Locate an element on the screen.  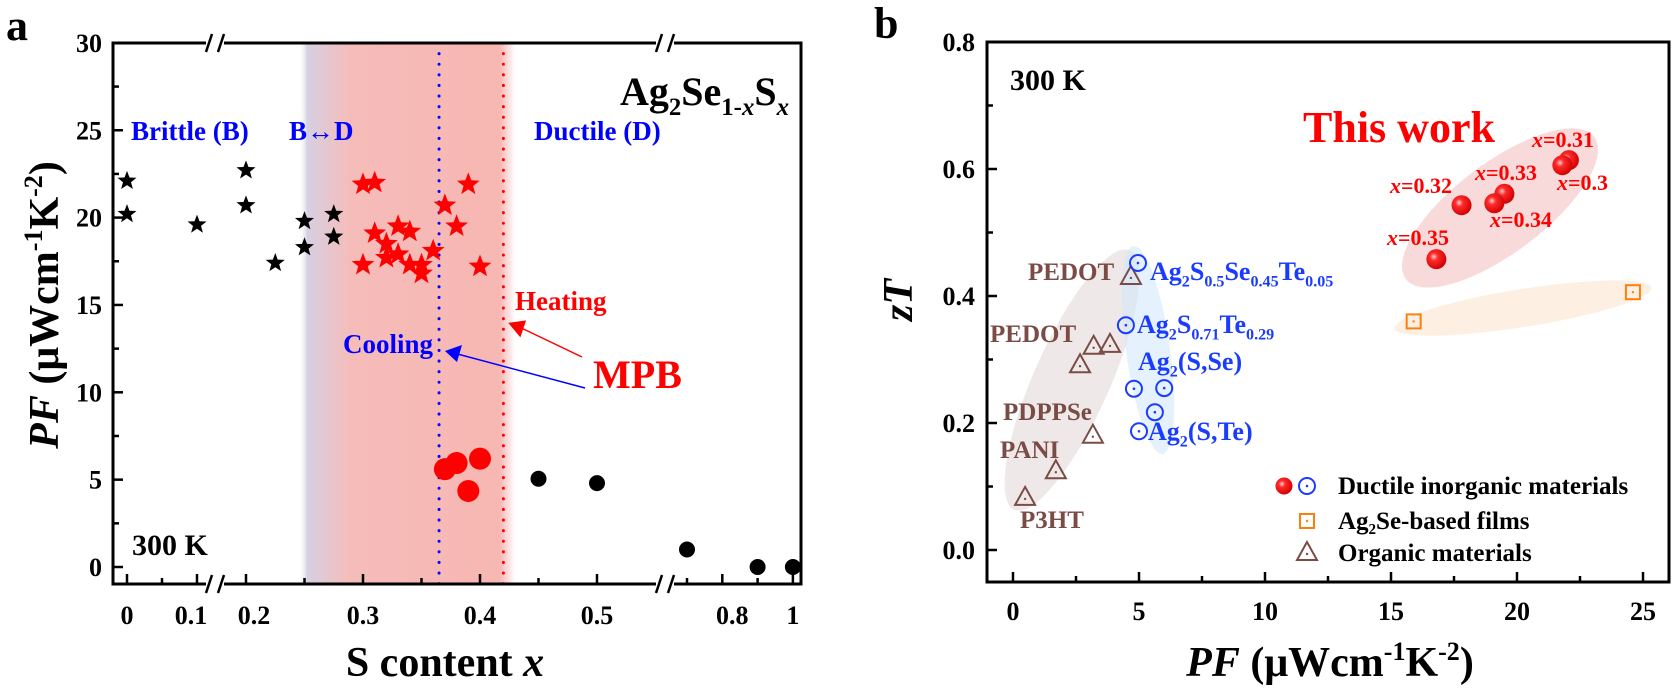
x-tick-label: 15 is located at coordinates (1391, 611).